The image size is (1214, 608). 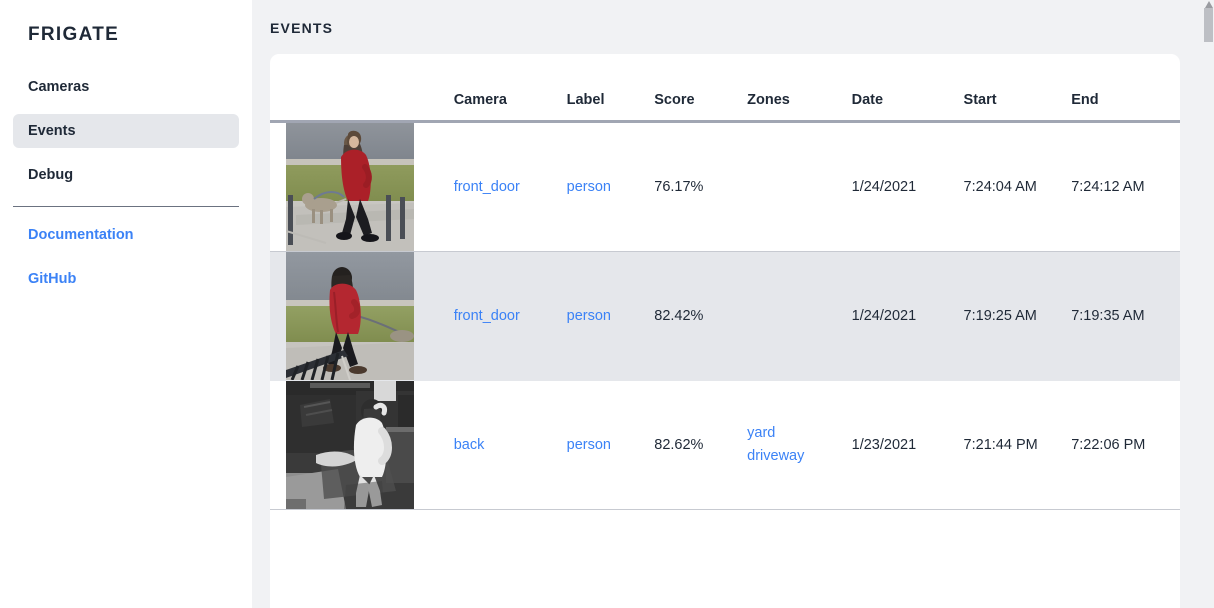 I want to click on event-start-cell: 7:19:25 AM, so click(x=1017, y=316).